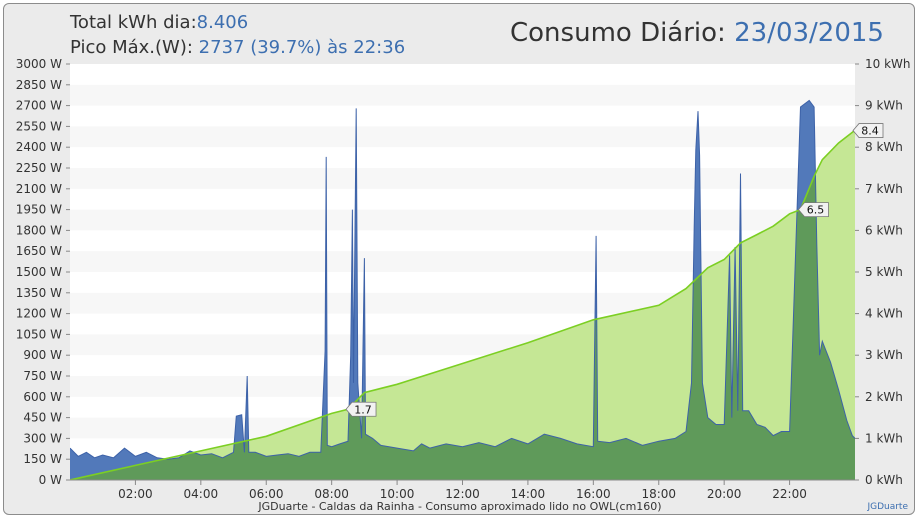  I want to click on energy-annotation: 6.5, so click(813, 209).